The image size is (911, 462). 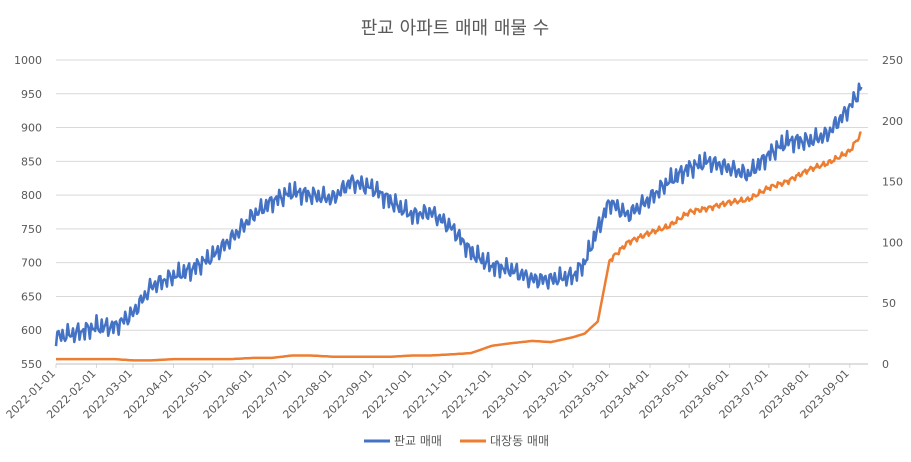 What do you see at coordinates (892, 242) in the screenshot?
I see `y-right-tick-label: 100` at bounding box center [892, 242].